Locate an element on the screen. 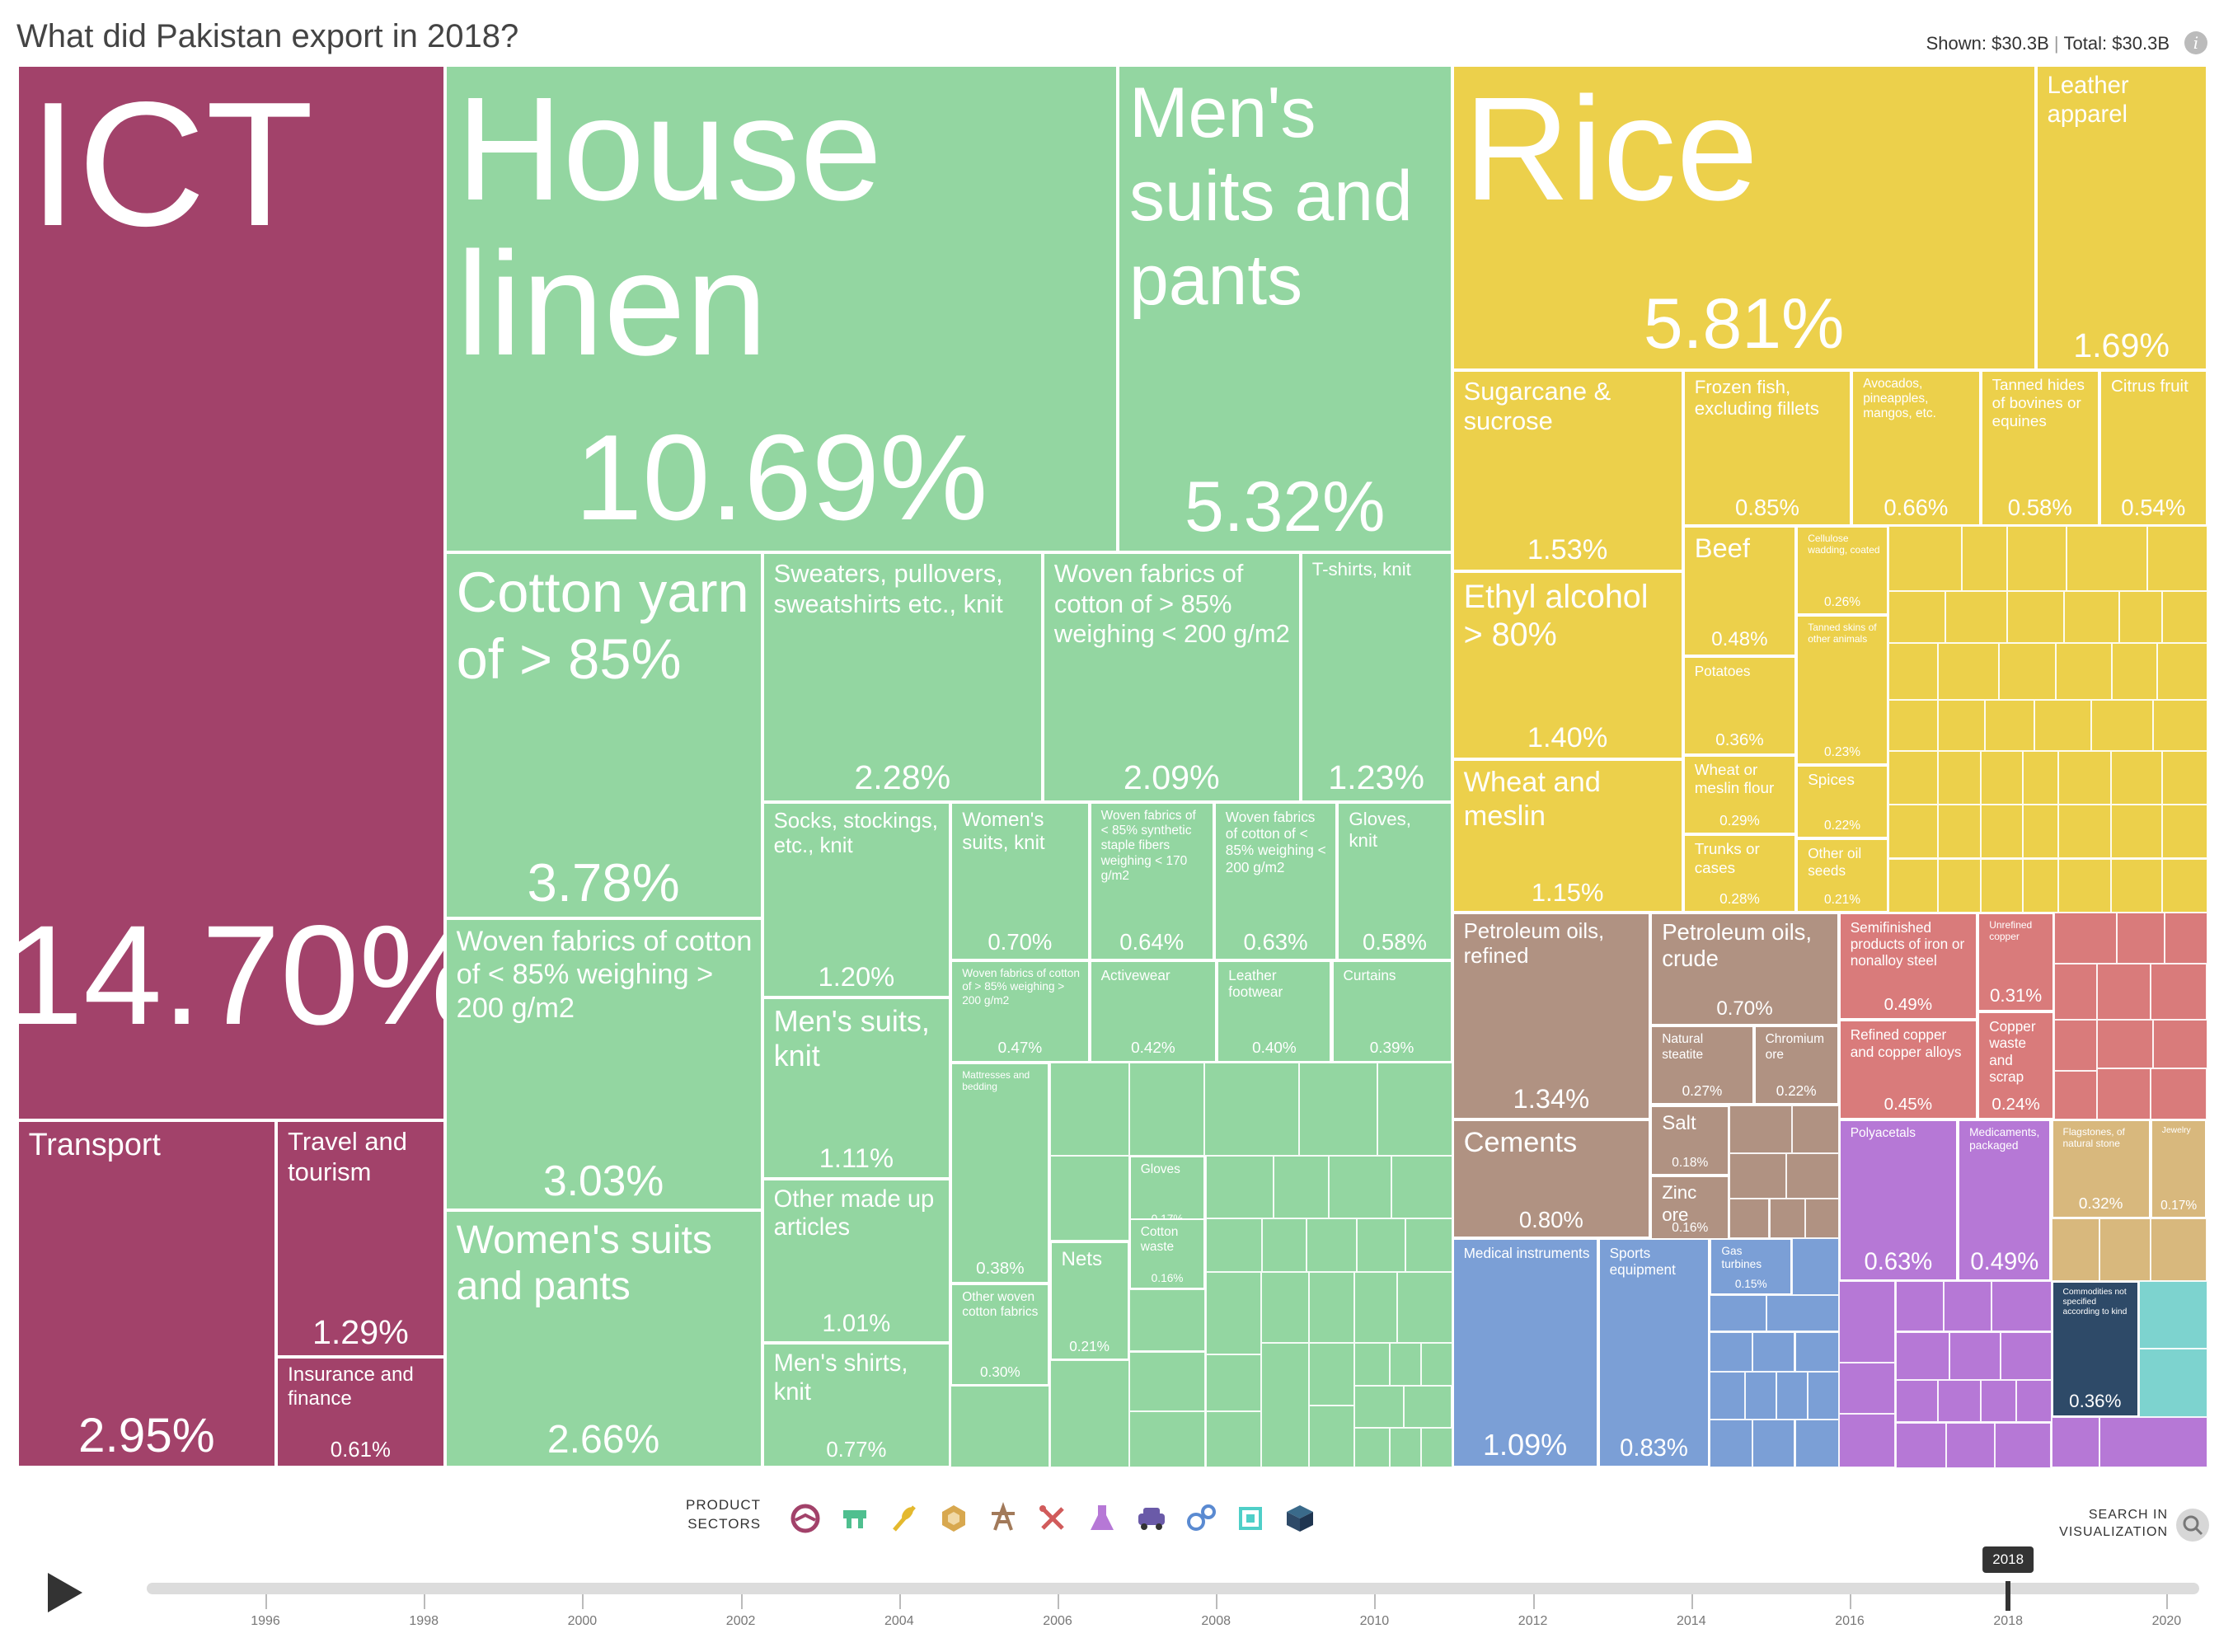 The width and height of the screenshot is (2219, 1652). treemap-tile: Nets 0.21% is located at coordinates (1089, 1300).